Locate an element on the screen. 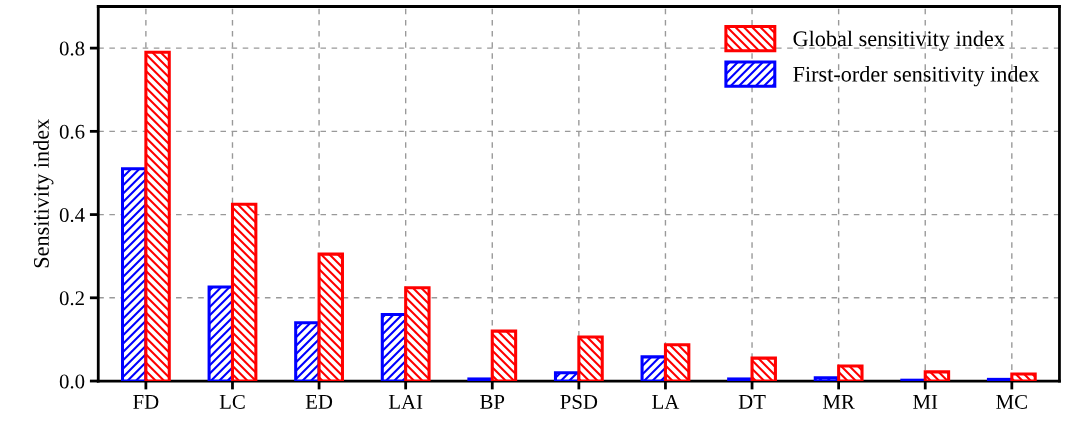 The width and height of the screenshot is (1068, 433). y-tick-label: 0.0 is located at coordinates (72, 381).